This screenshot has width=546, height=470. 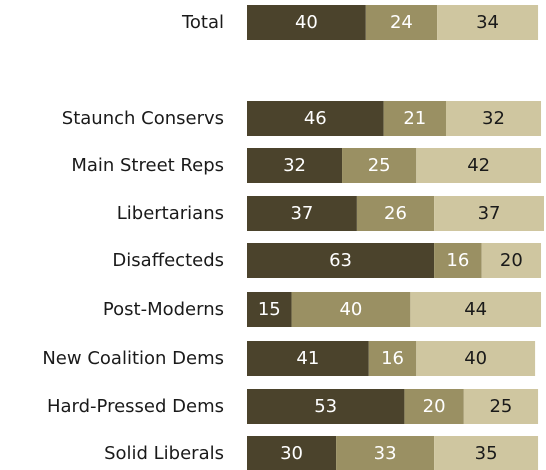 I want to click on value-label-new-coalition-dems-segment-3: 40, so click(x=475, y=358).